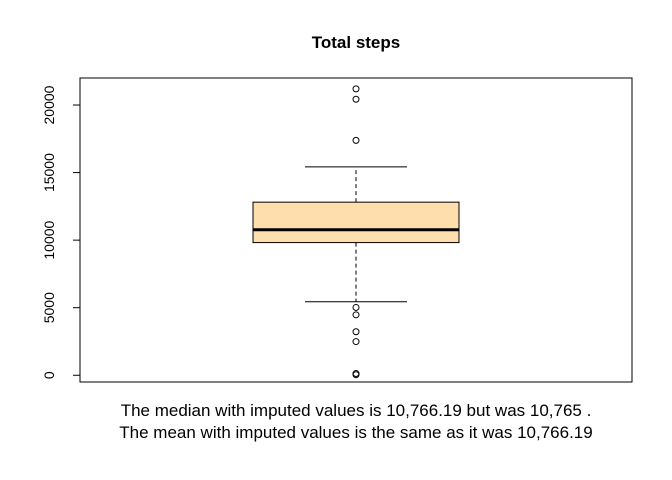  What do you see at coordinates (49, 375) in the screenshot?
I see `y-tick-label: 0` at bounding box center [49, 375].